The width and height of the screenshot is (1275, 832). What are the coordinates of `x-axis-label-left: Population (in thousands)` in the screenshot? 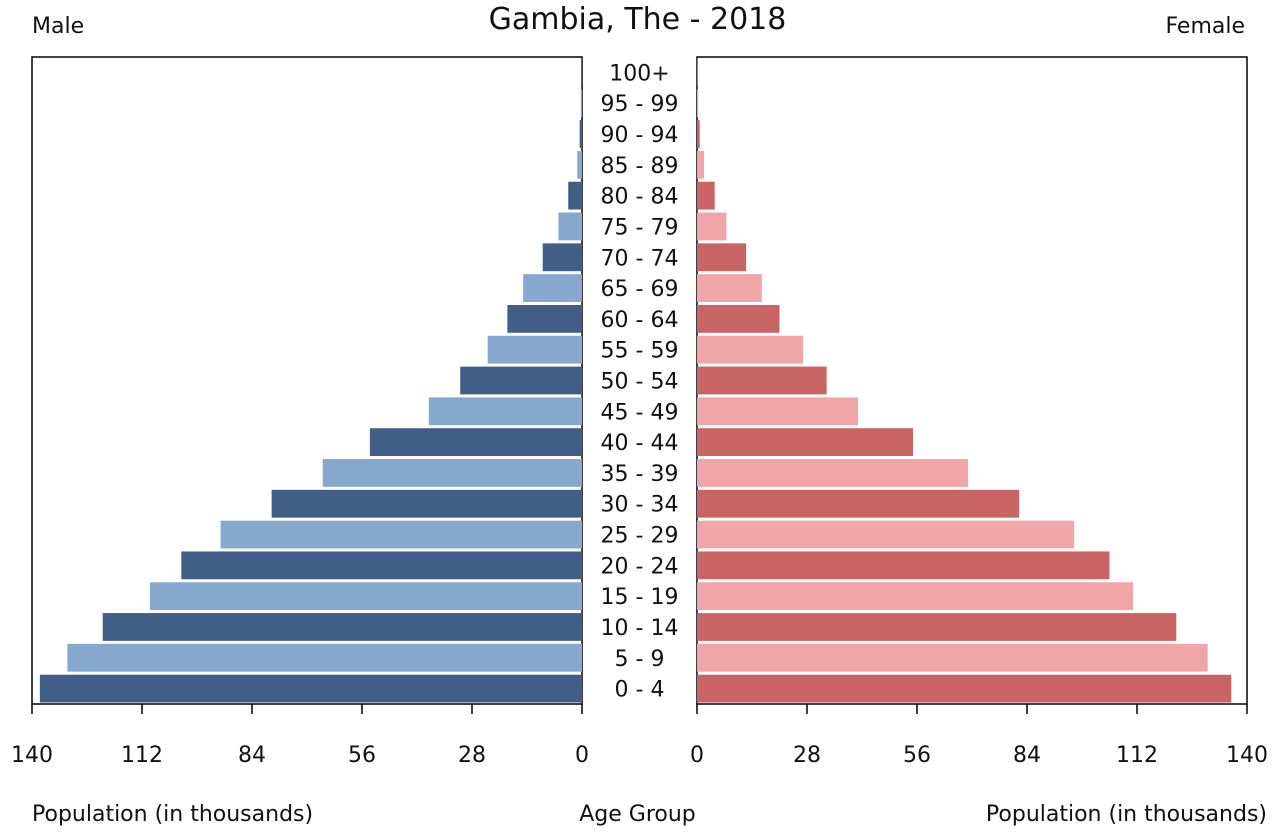 It's located at (173, 814).